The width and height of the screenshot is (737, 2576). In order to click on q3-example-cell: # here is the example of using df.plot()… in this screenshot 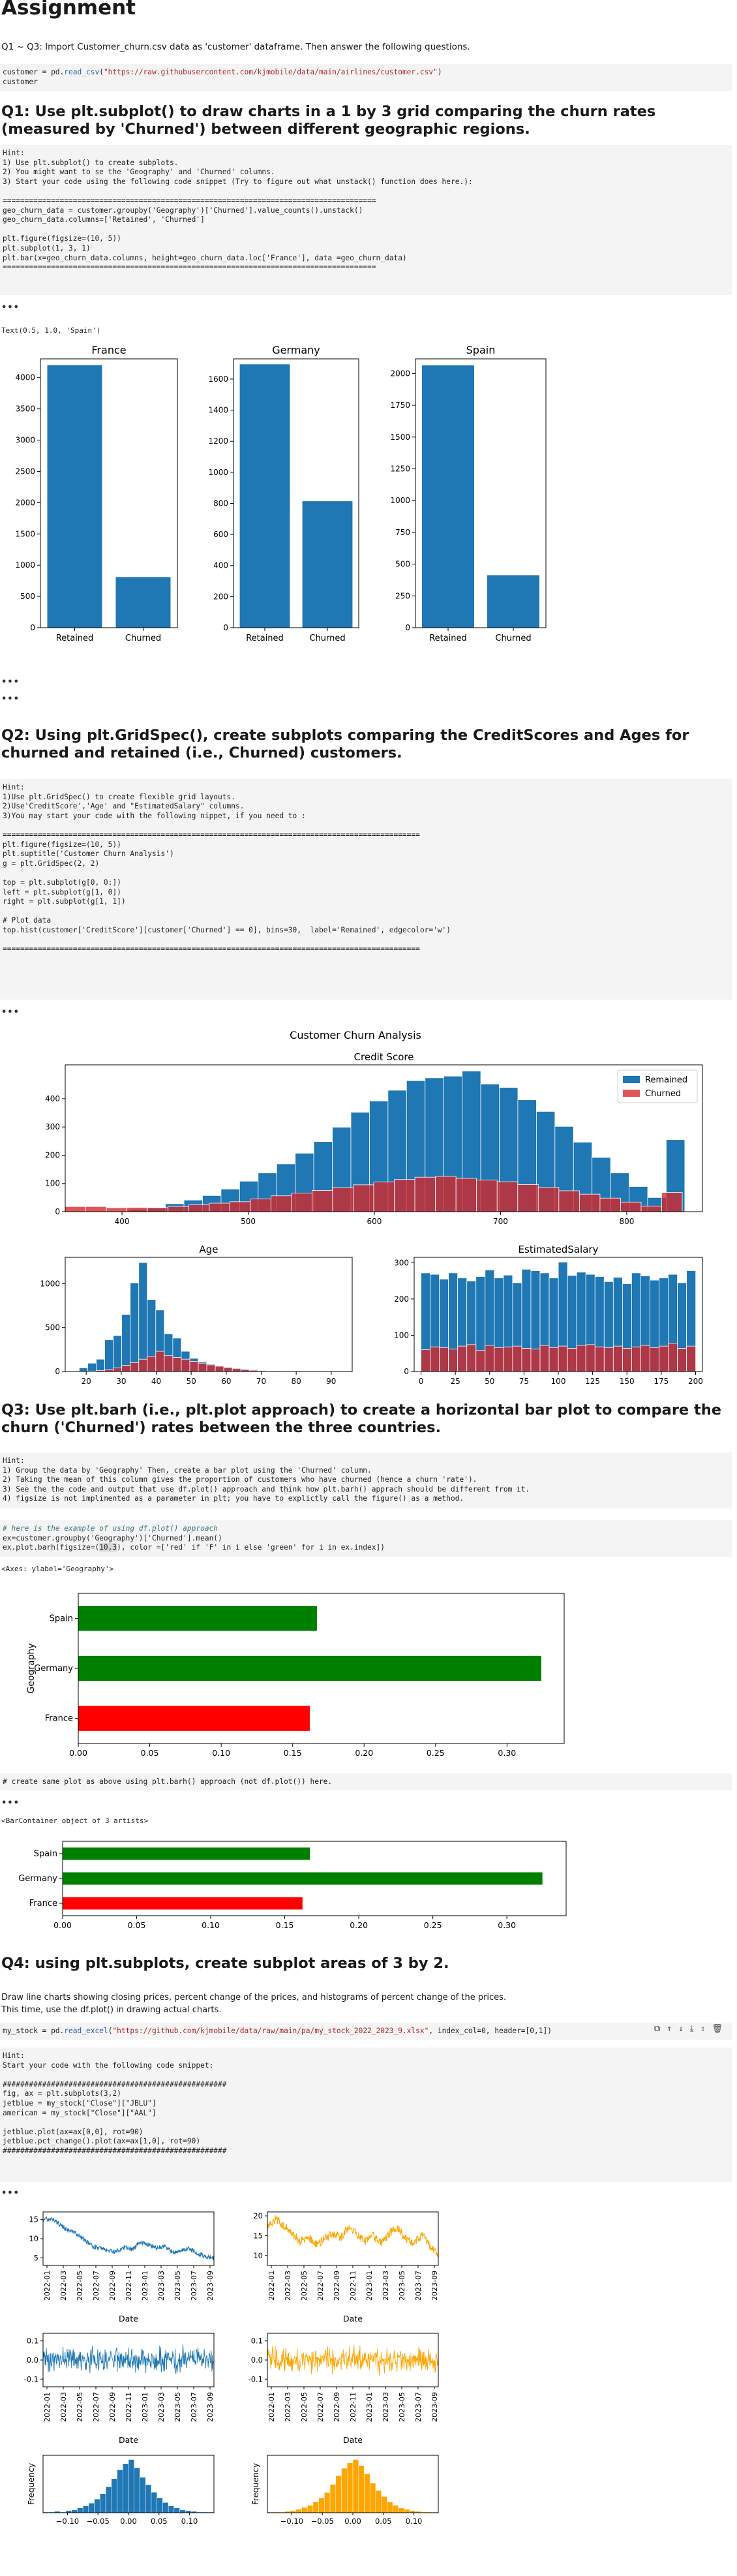, I will do `click(366, 1538)`.